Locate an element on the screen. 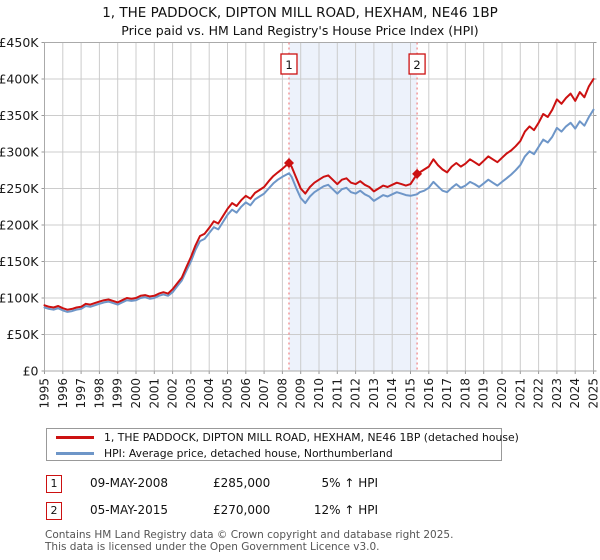 The width and height of the screenshot is (600, 560). price-paid-line-swatch is located at coordinates (75, 437).